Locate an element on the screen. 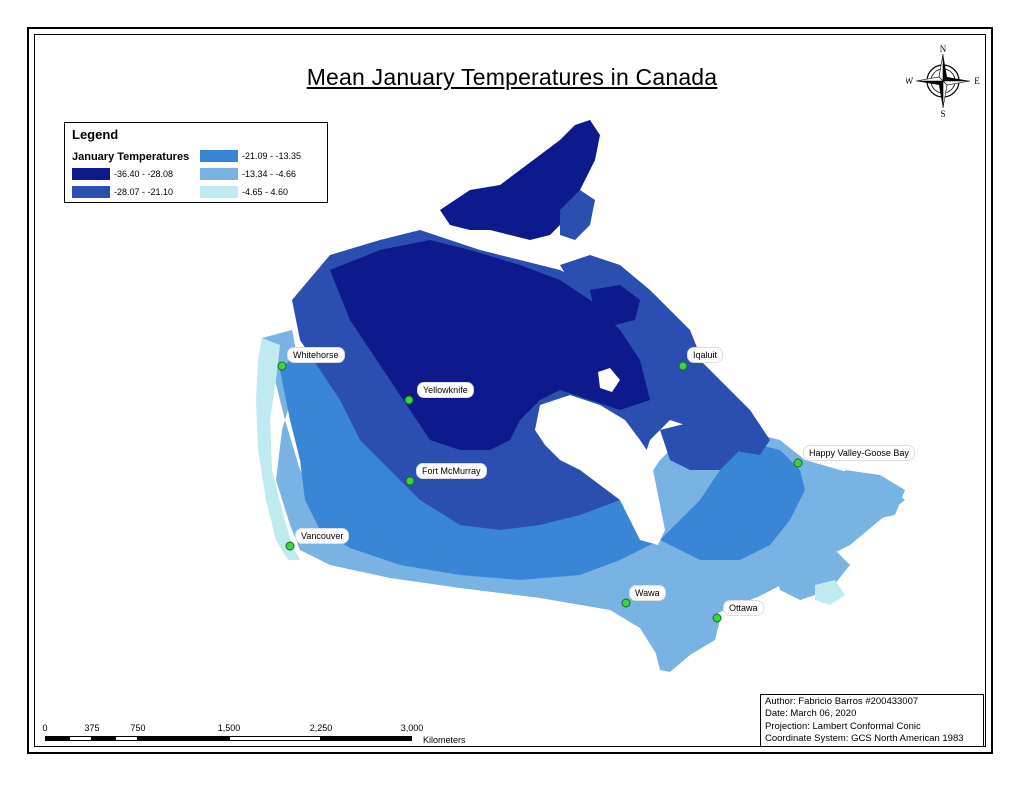  author-text: Author: Fabricio Barros #200433007 is located at coordinates (842, 701).